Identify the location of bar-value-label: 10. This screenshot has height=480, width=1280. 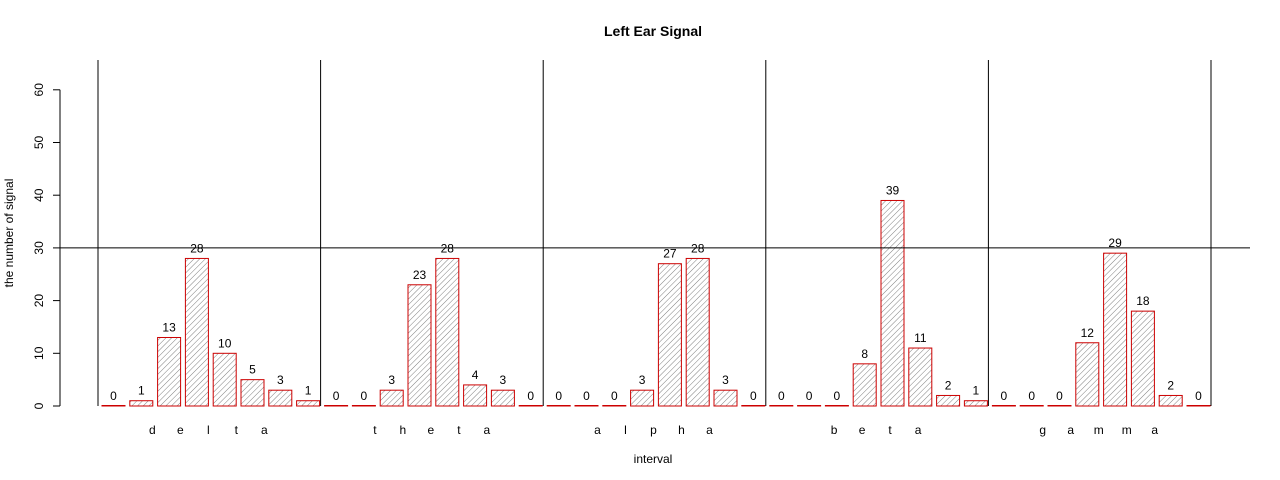
(225, 343).